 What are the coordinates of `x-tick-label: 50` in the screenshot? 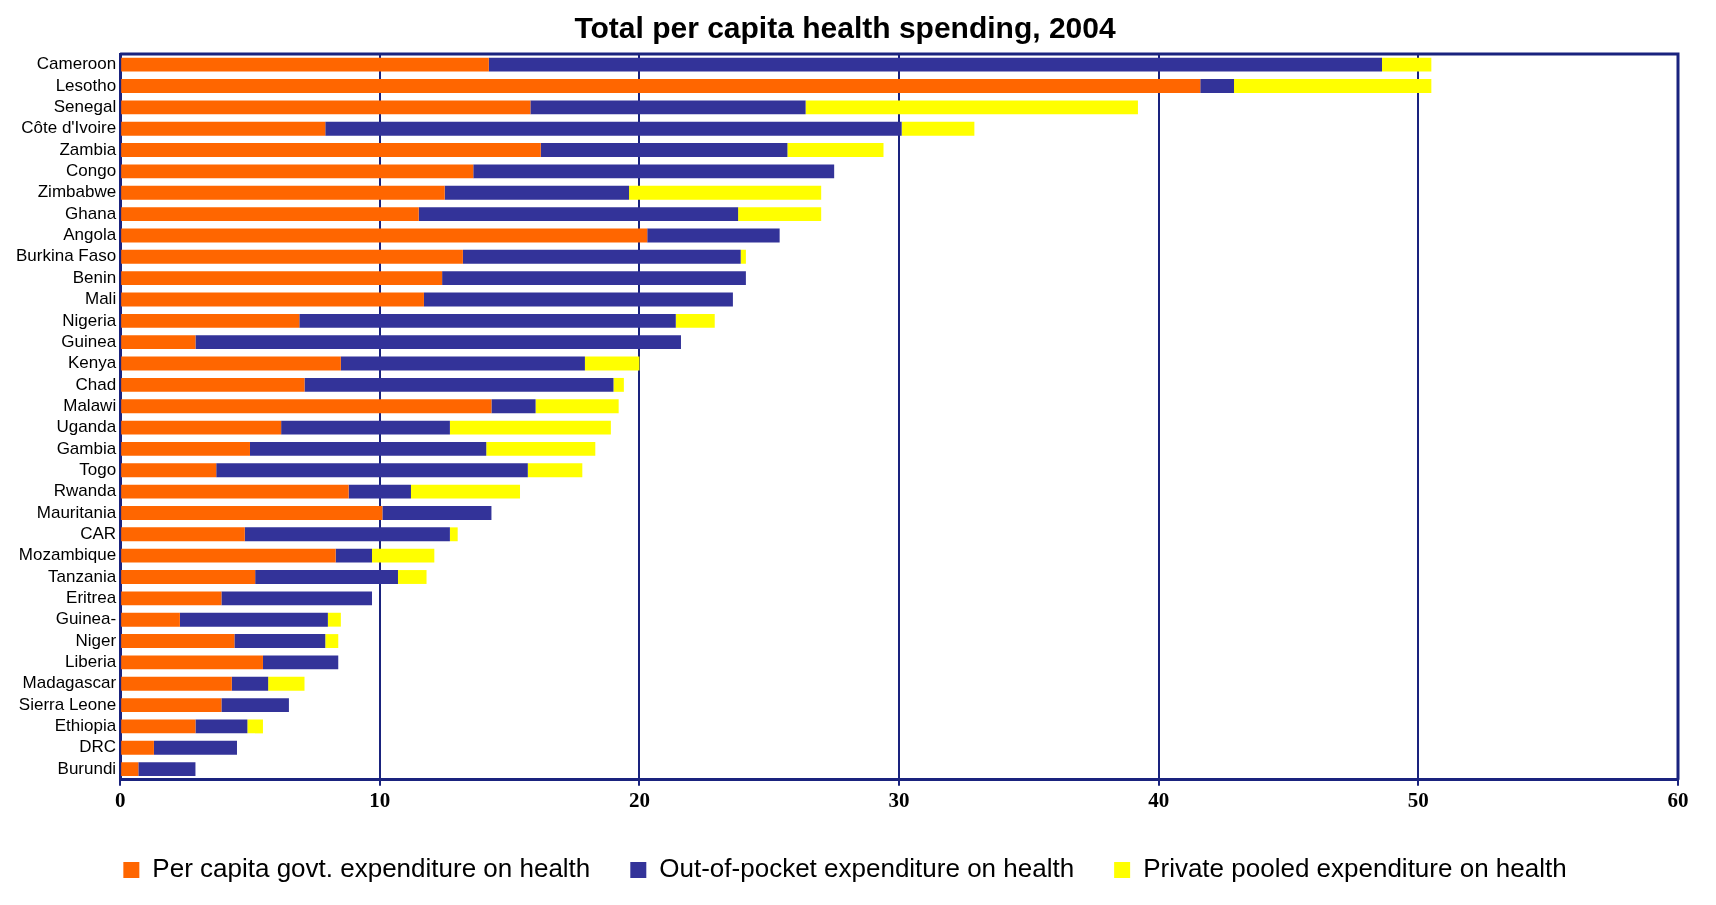 It's located at (1418, 799).